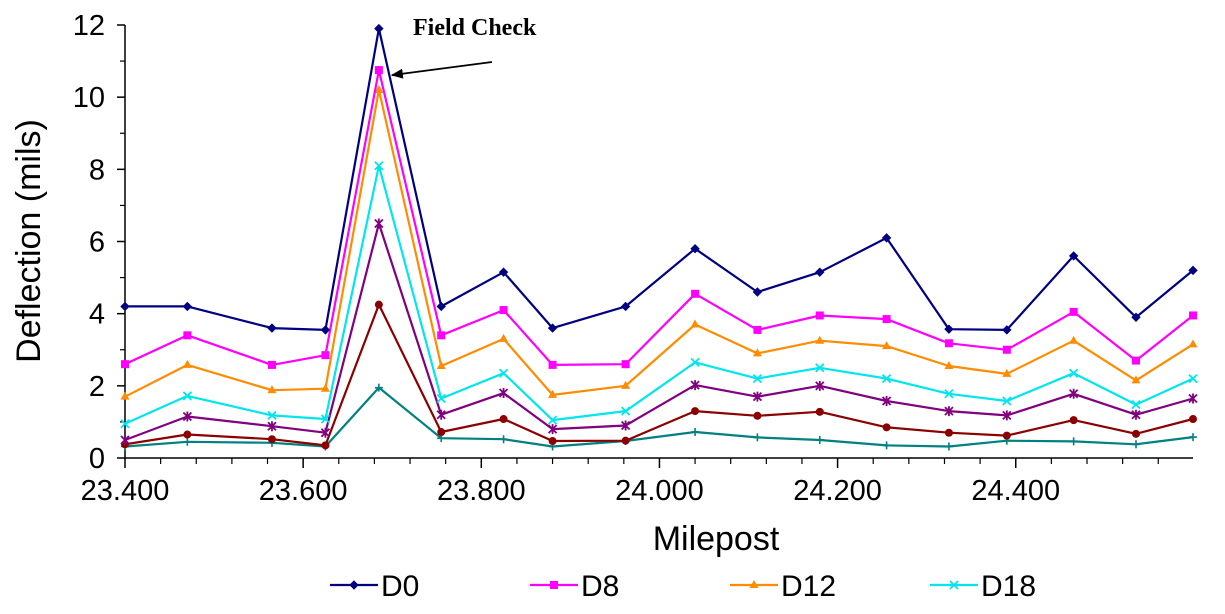 Image resolution: width=1225 pixels, height=614 pixels. Describe the element at coordinates (303, 491) in the screenshot. I see `x-tick-label: 23.600` at that location.